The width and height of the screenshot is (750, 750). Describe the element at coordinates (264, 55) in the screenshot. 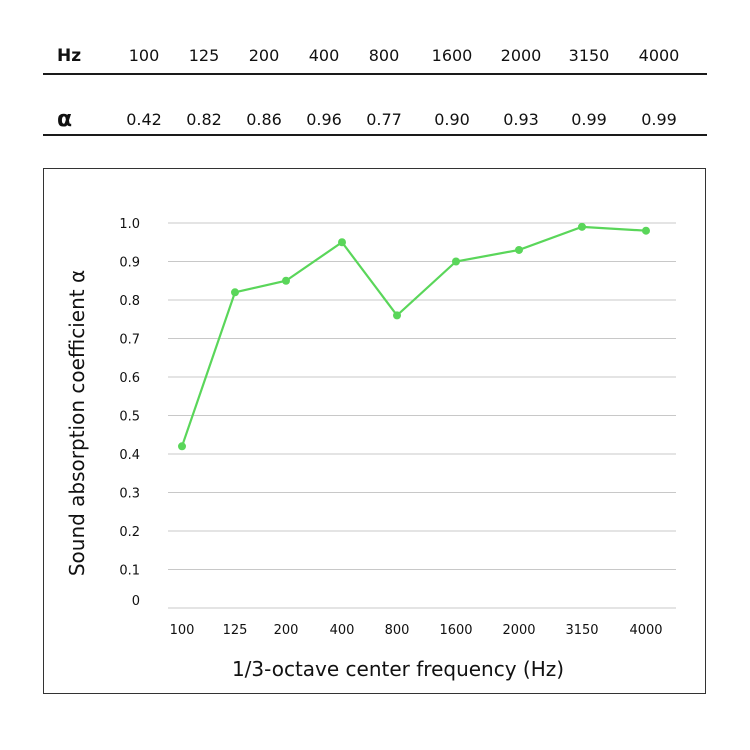

I see `frequency-cell: 200` at that location.